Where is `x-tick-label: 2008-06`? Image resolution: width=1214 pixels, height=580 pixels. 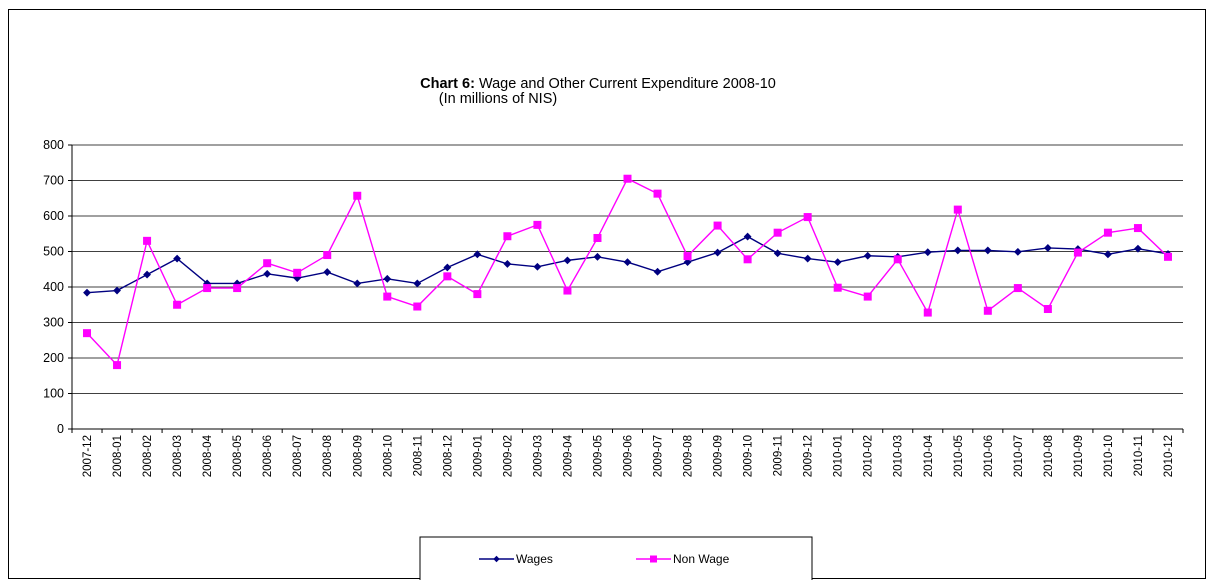
x-tick-label: 2008-06 is located at coordinates (268, 456).